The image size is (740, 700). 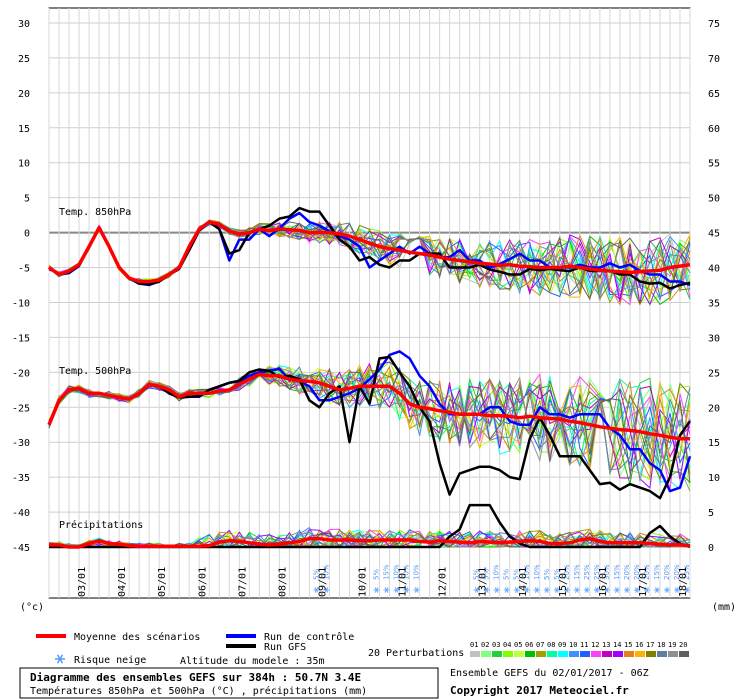 I want to click on date-tick-label: 12/01, so click(x=443, y=582).